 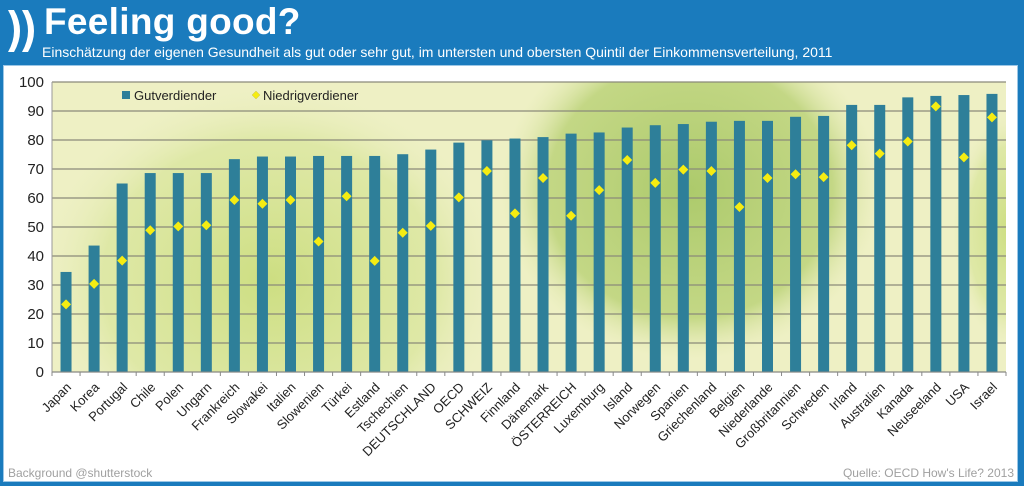 What do you see at coordinates (739, 206) in the screenshot?
I see `marker-belgien` at bounding box center [739, 206].